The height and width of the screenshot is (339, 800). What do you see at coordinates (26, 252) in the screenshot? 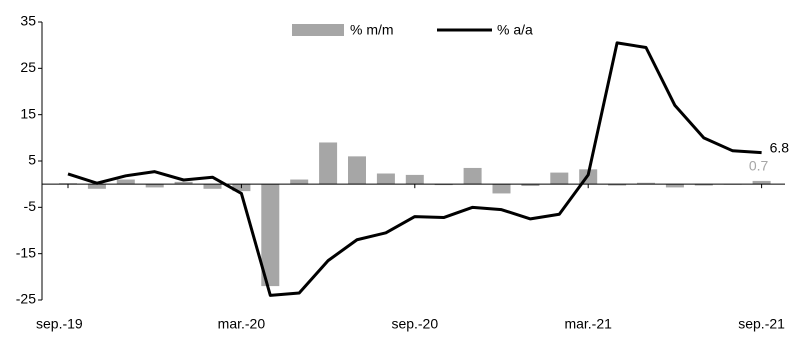
I see `y-tick-label: -15` at bounding box center [26, 252].